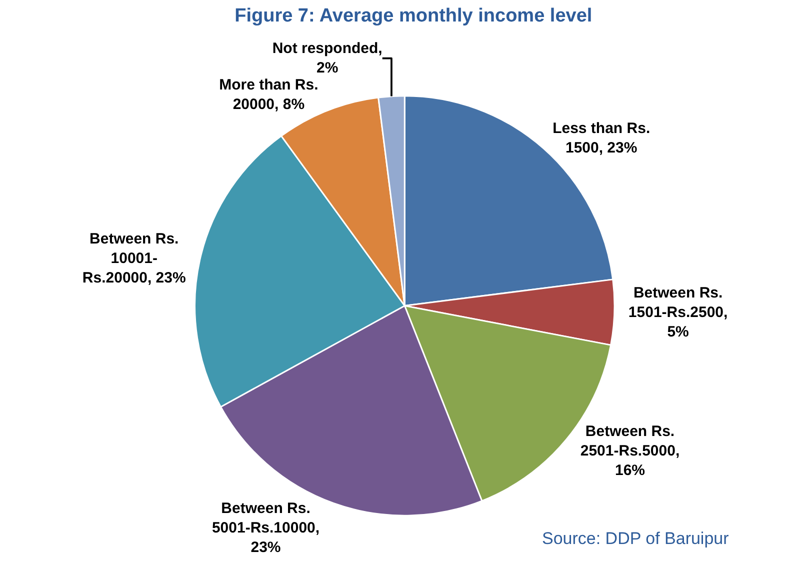  I want to click on slice-label: Less than Rs. 1500, 23%, so click(601, 138).